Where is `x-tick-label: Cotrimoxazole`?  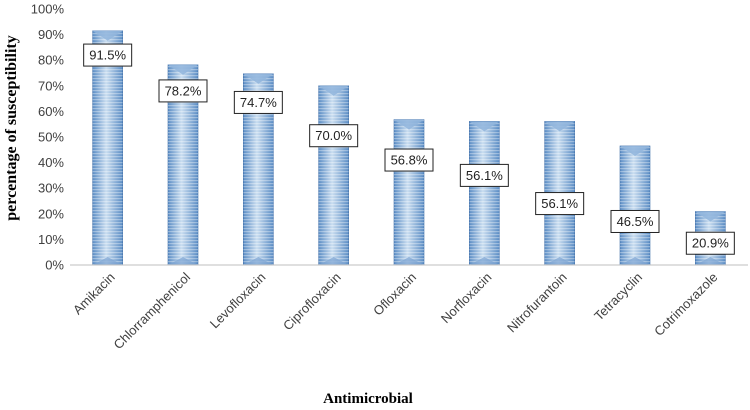
x-tick-label: Cotrimoxazole is located at coordinates (685, 304).